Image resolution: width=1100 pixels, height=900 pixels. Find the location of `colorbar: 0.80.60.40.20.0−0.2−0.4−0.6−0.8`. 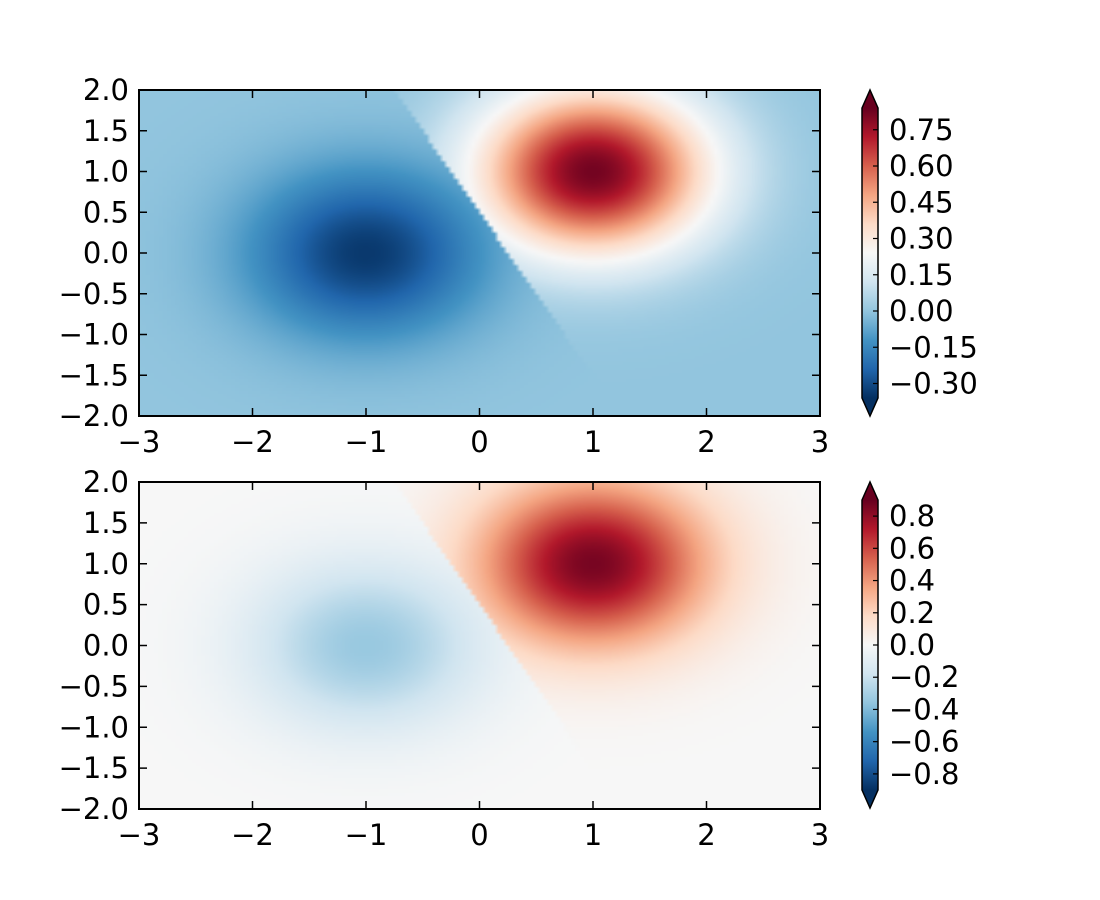

colorbar: 0.80.60.40.20.0−0.2−0.4−0.6−0.8 is located at coordinates (910, 645).